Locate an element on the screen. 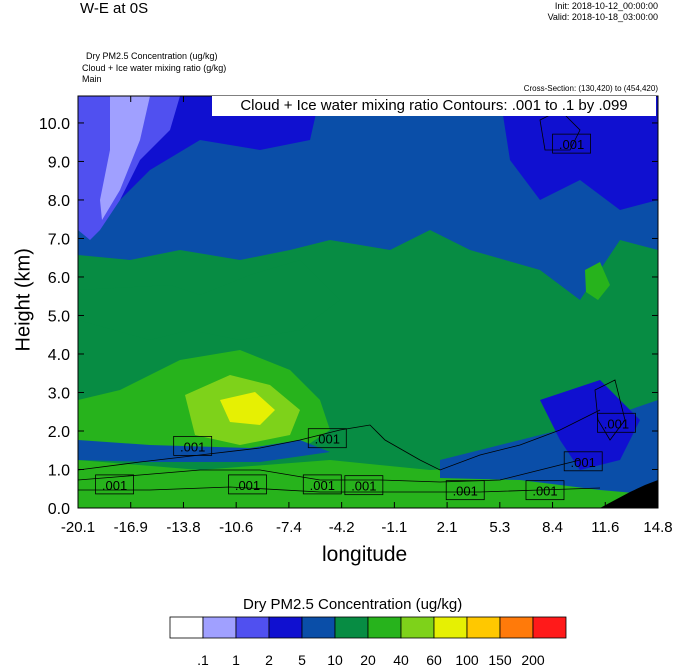  y-axis-label: Height (km) is located at coordinates (23, 300).